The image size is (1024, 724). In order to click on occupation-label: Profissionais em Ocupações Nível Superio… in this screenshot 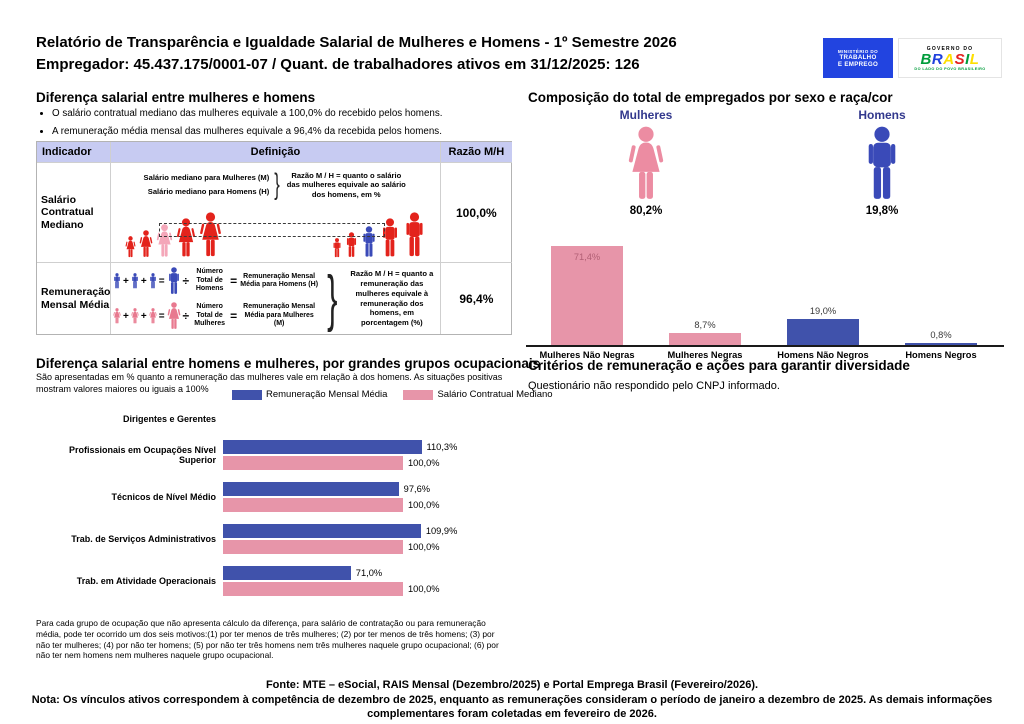, I will do `click(142, 455)`.